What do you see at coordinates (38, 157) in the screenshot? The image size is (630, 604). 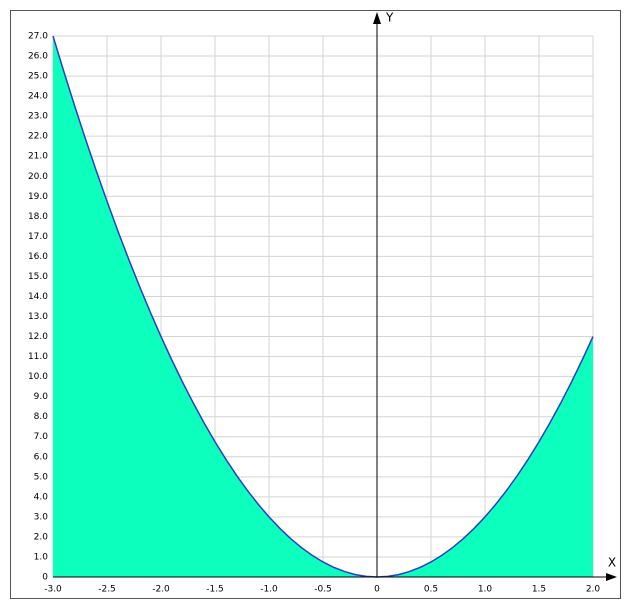 I see `y-tick-label: 21.0` at bounding box center [38, 157].